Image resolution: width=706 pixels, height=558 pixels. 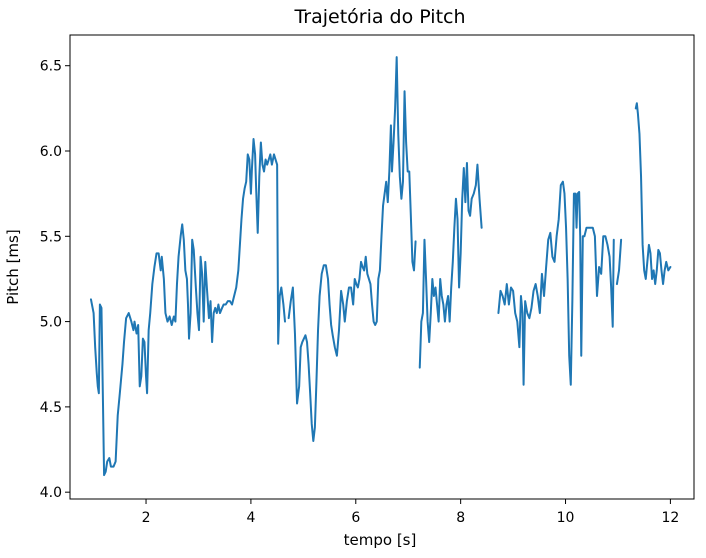 I want to click on y-axis-label: Pitch [ms], so click(x=13, y=266).